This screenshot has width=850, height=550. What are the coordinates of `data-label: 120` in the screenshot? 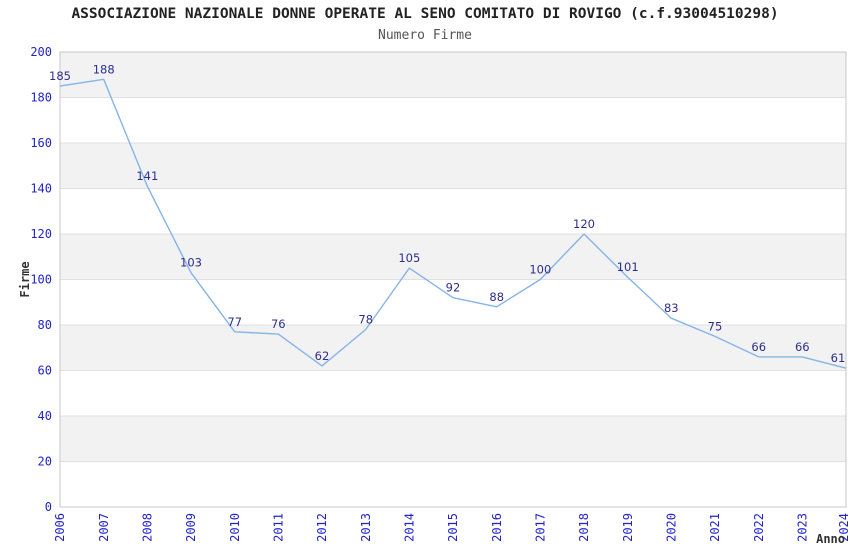 It's located at (584, 224).